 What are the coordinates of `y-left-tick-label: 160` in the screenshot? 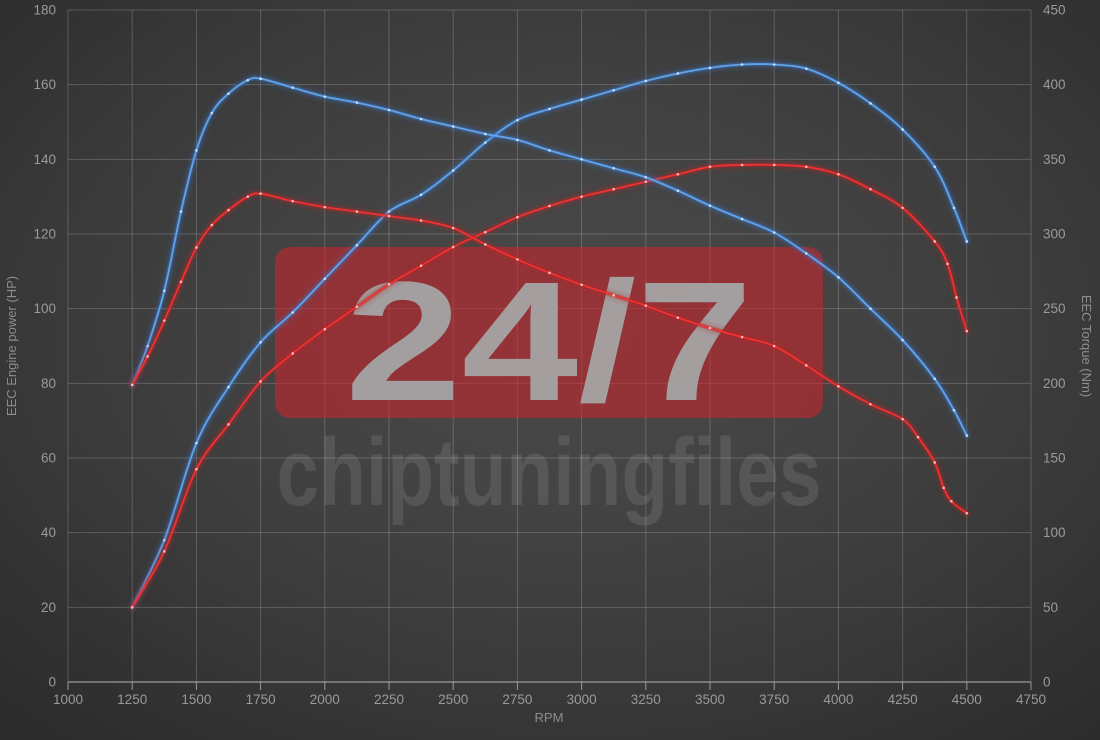 It's located at (44, 84).